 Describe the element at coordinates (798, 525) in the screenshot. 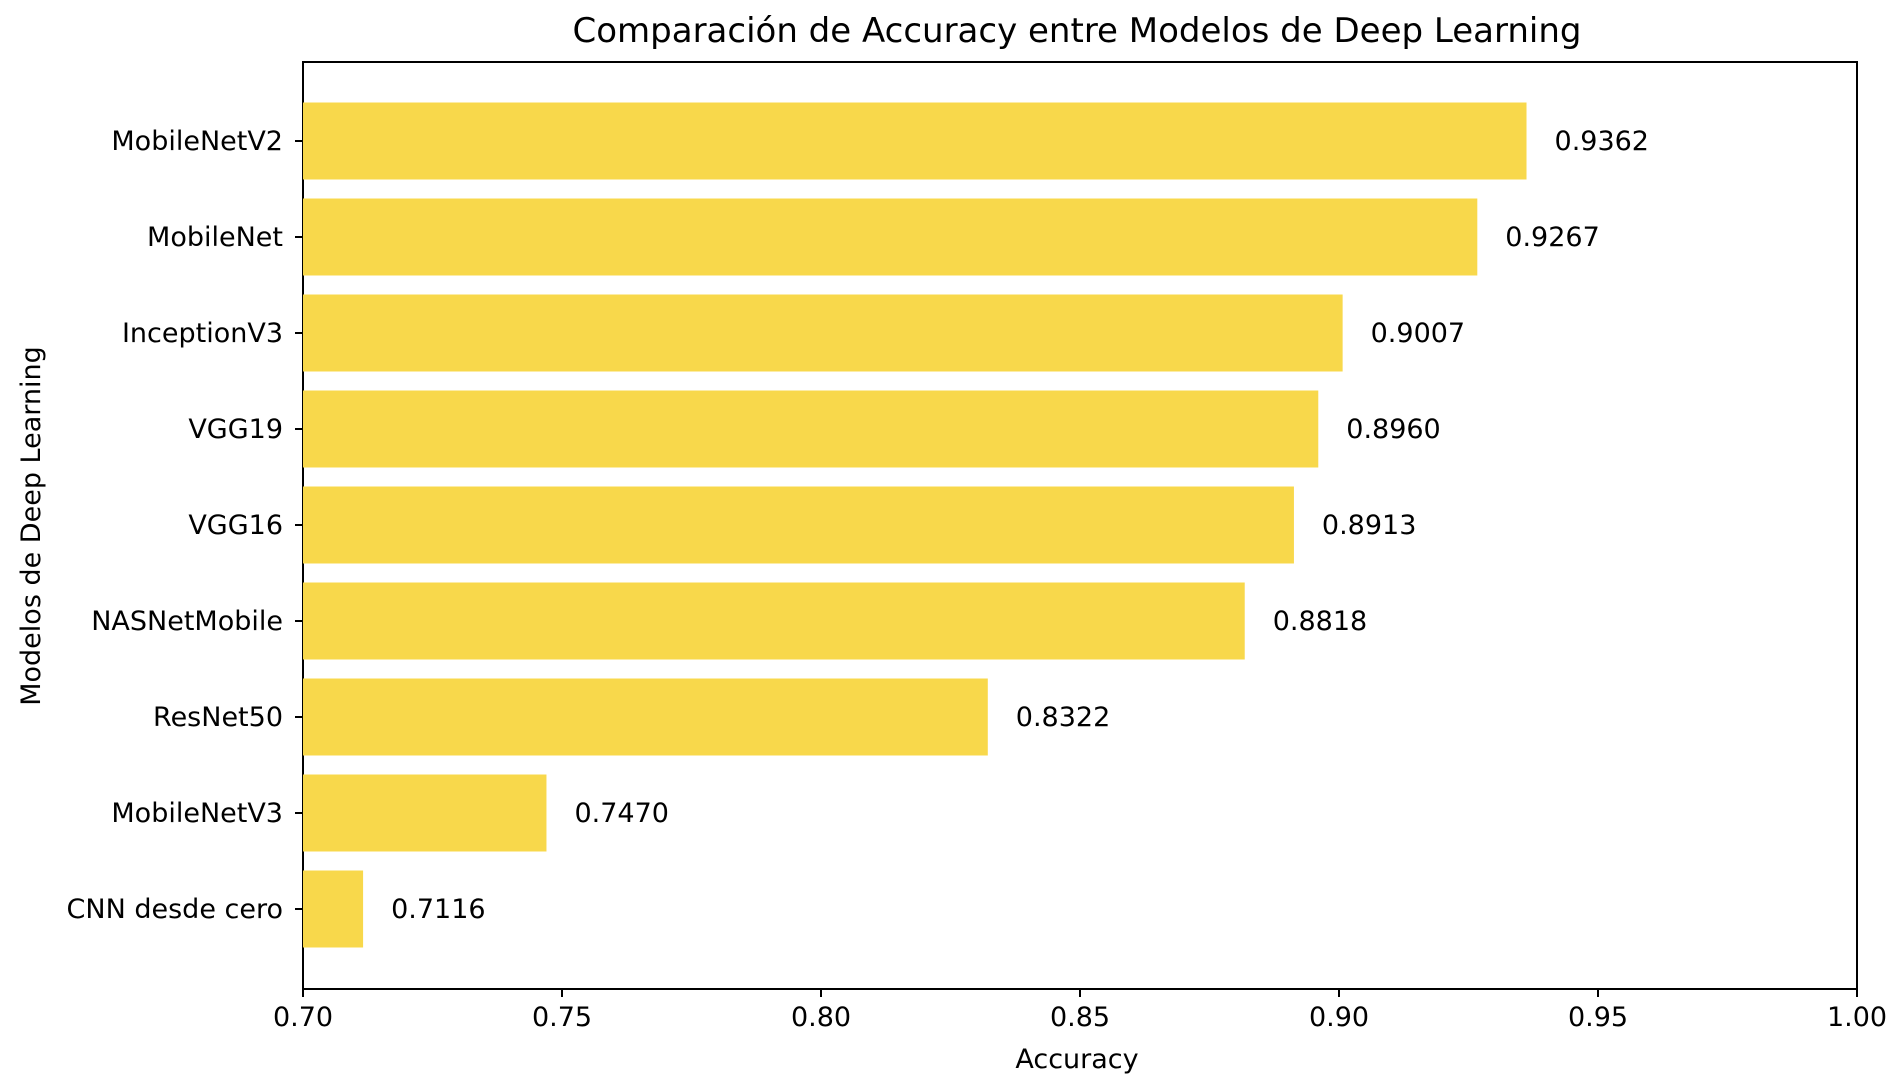

I see `bar-vgg16` at that location.